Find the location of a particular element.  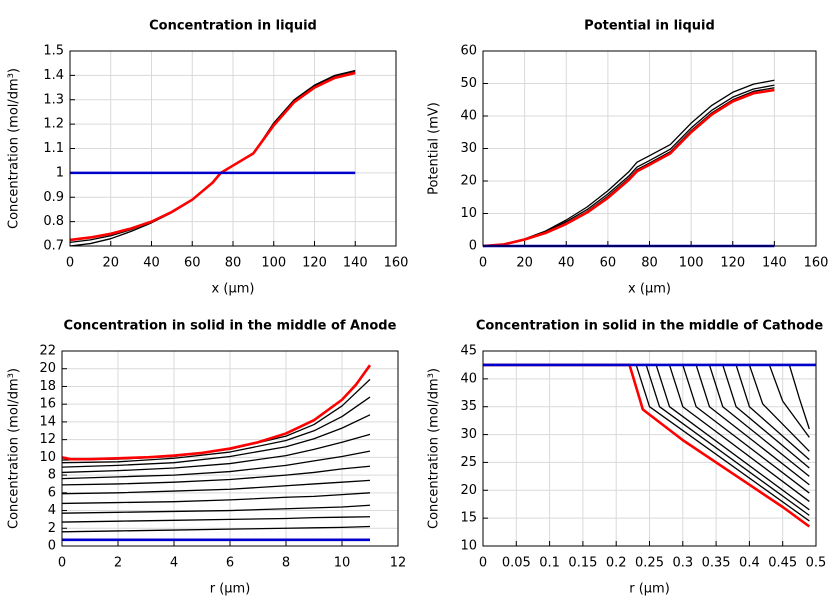

y-tick-label: 45 is located at coordinates (468, 351).